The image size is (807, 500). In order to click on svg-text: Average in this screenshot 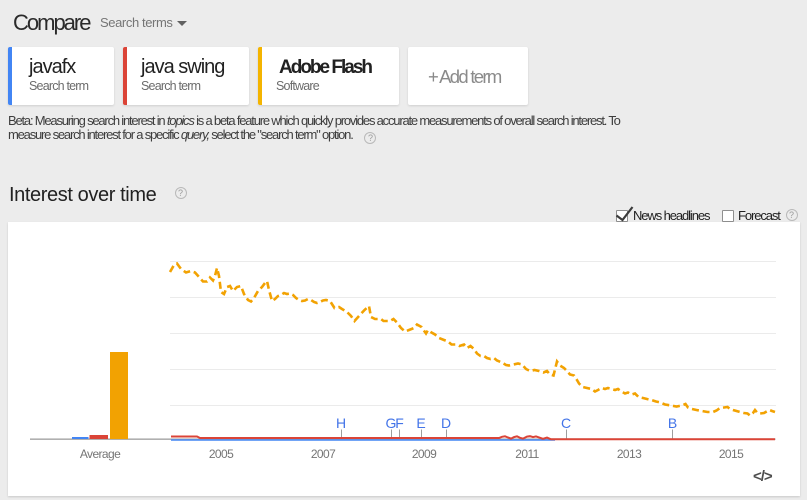, I will do `click(100, 454)`.